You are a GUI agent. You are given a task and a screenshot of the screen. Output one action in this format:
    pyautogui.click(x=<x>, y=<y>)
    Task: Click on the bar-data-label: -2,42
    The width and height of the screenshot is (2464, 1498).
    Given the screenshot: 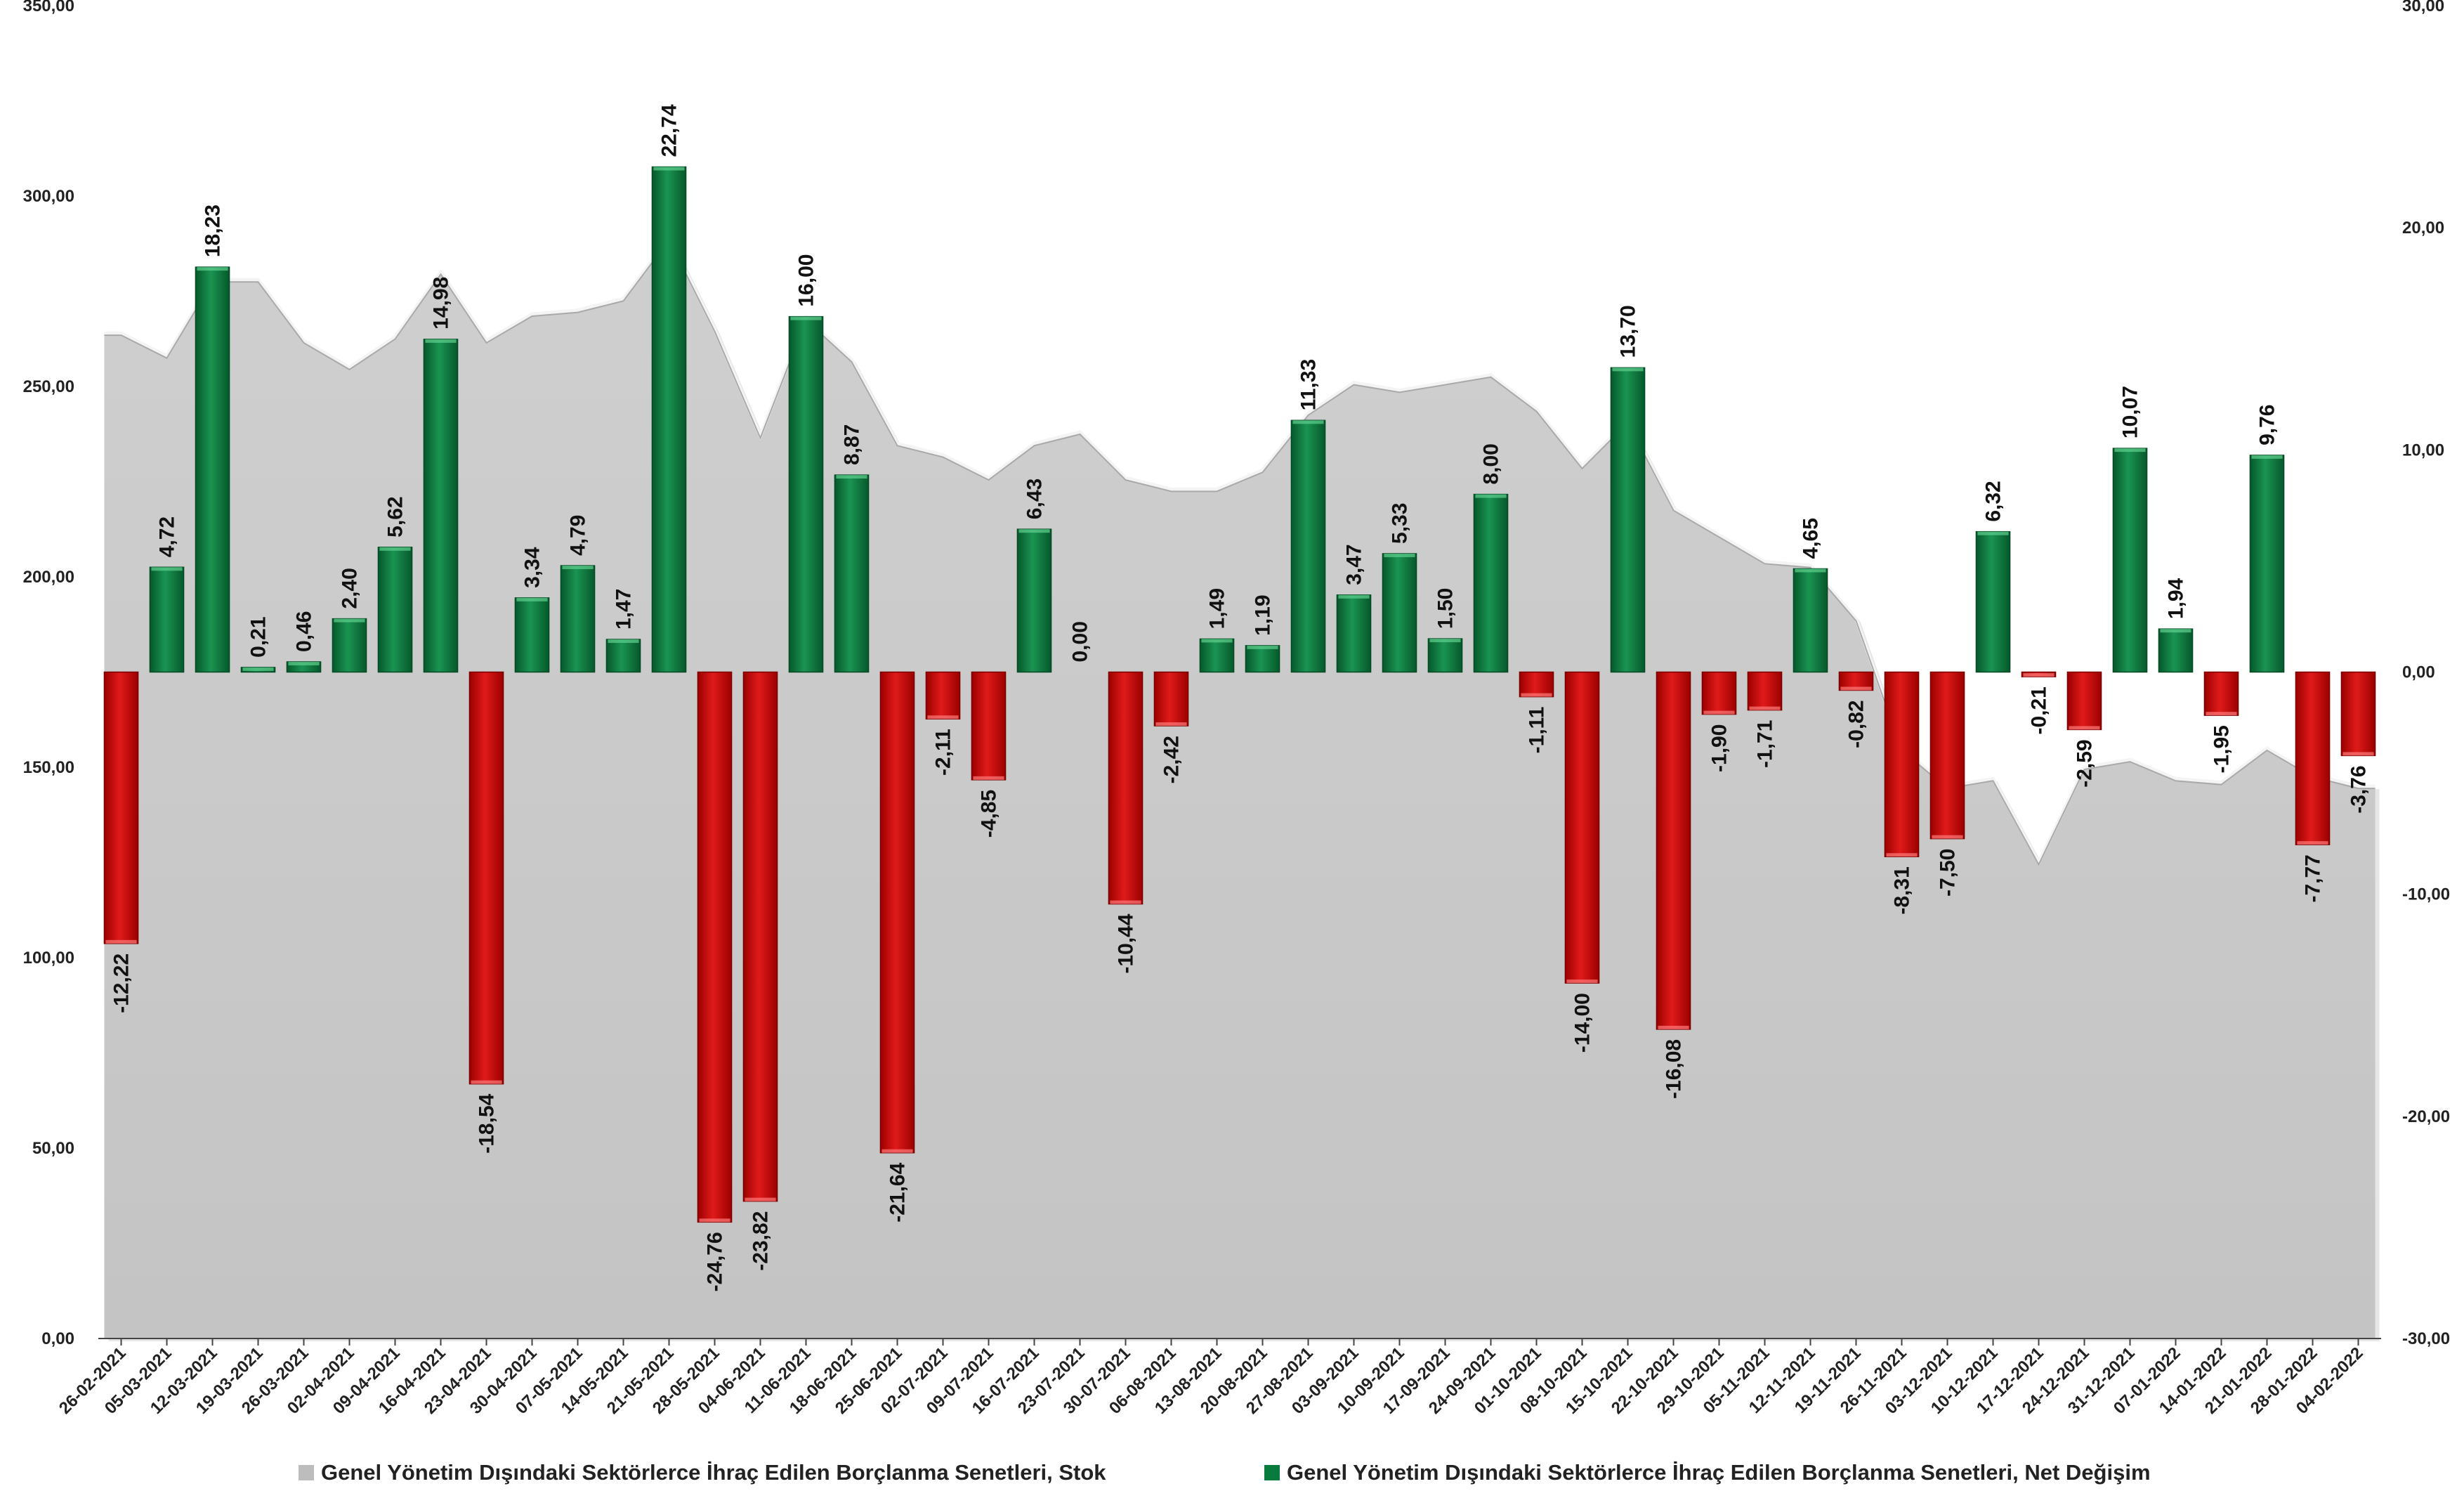 What is the action you would take?
    pyautogui.click(x=1172, y=760)
    